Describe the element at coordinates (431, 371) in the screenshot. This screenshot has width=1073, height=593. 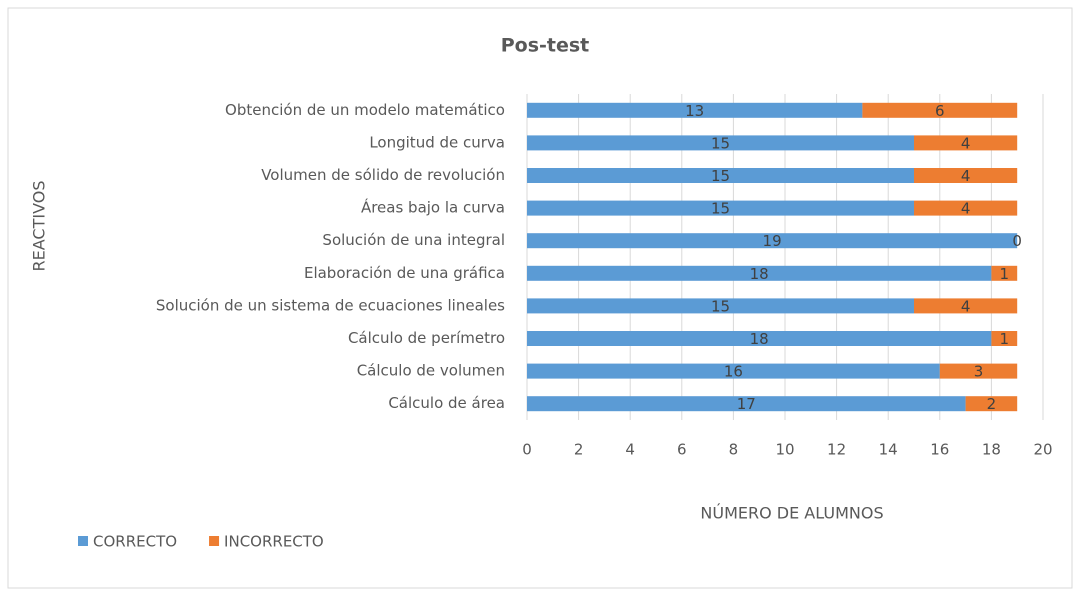
I see `y-tick-label: Cálculo de volumen` at that location.